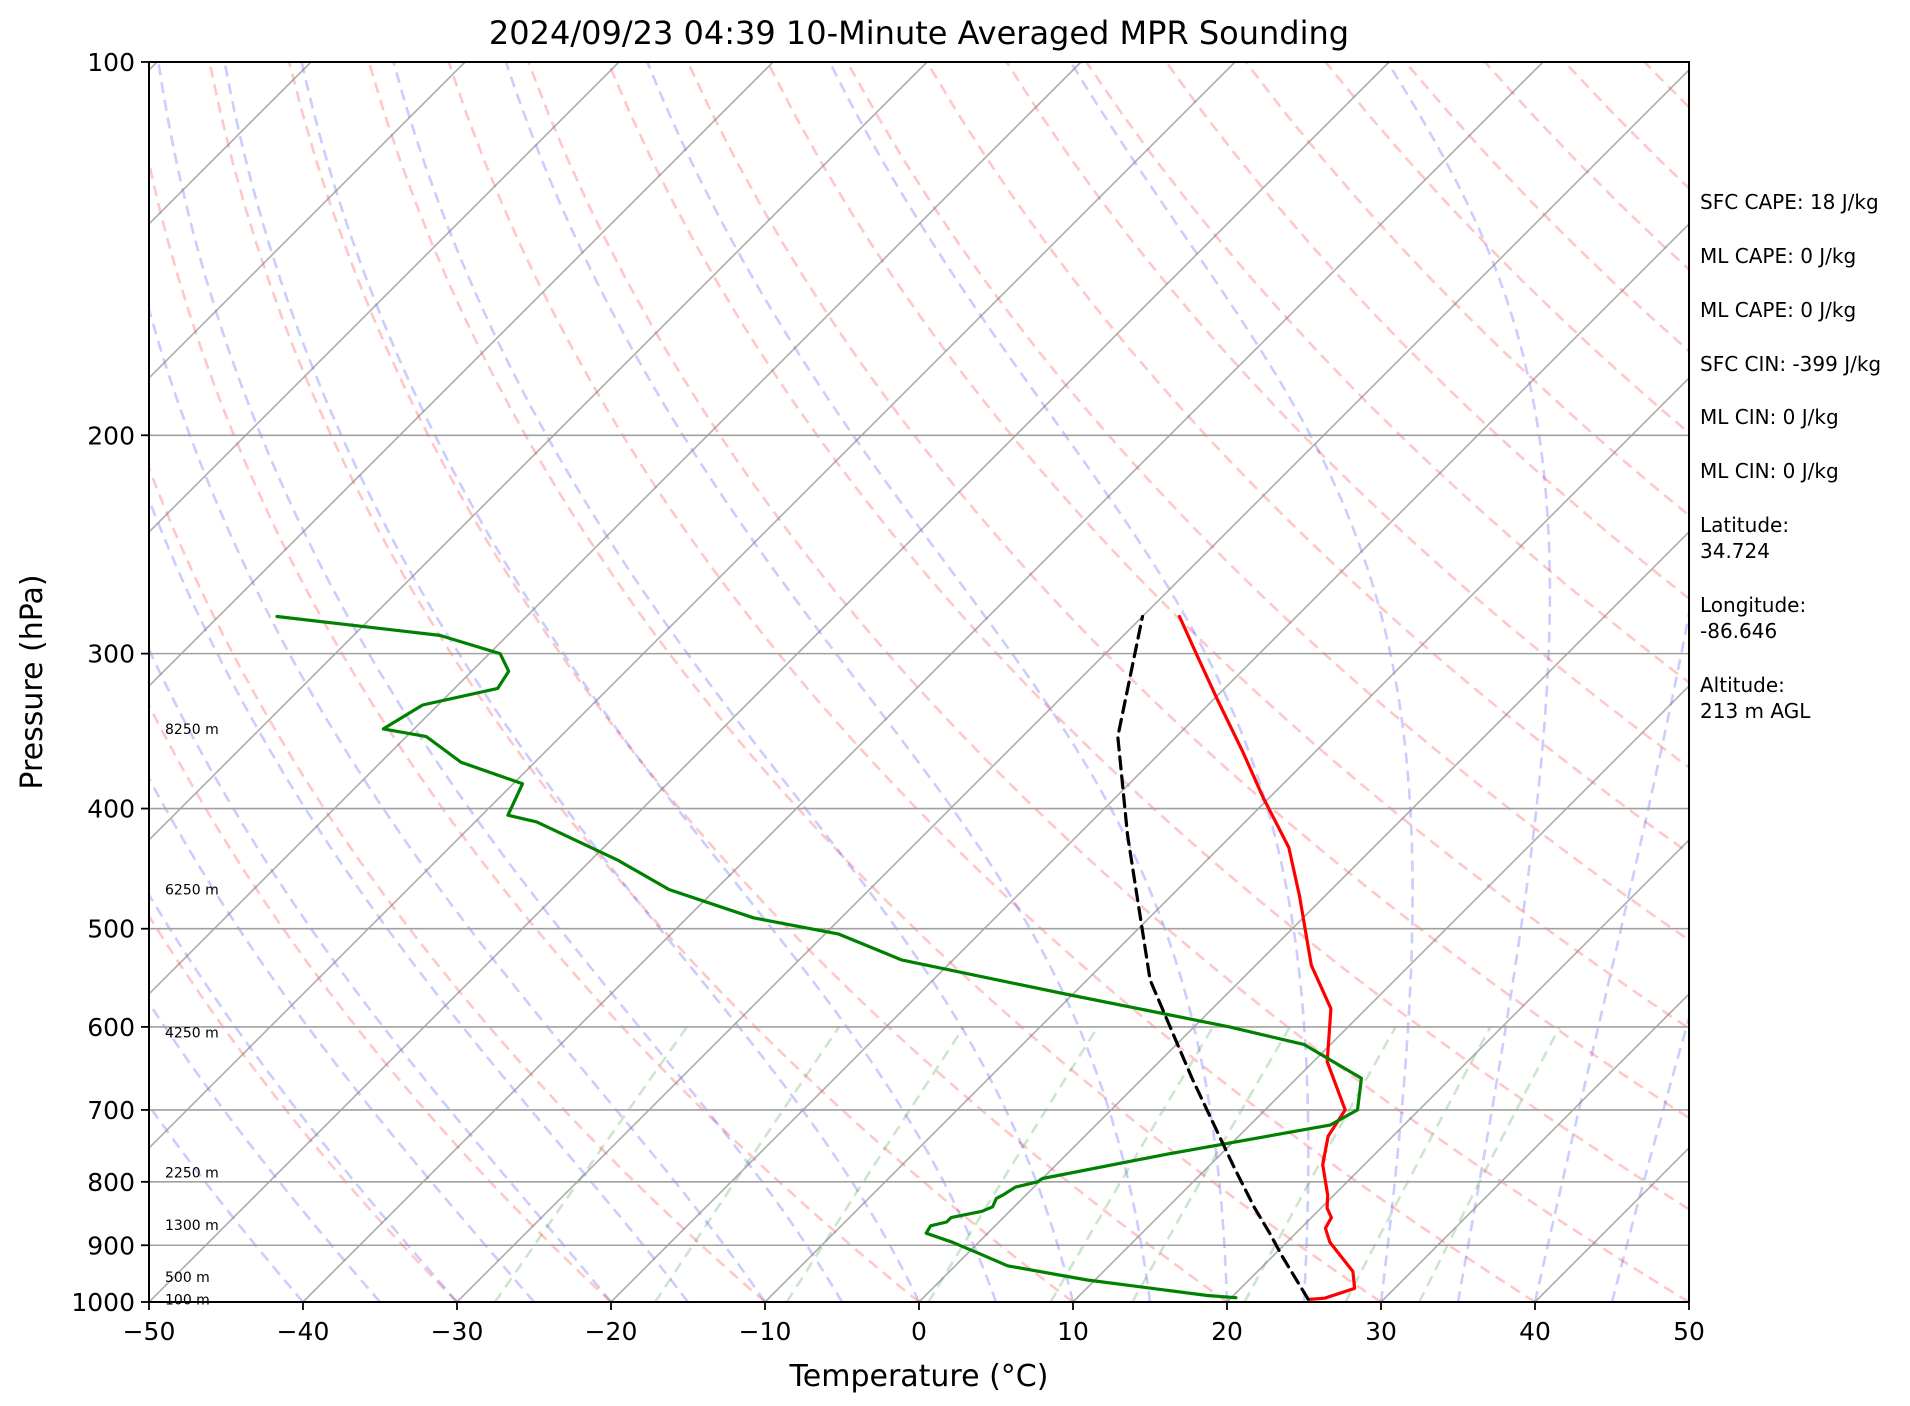 This screenshot has height=1406, width=1910. I want to click on info-line: Altitude:, so click(1742, 685).